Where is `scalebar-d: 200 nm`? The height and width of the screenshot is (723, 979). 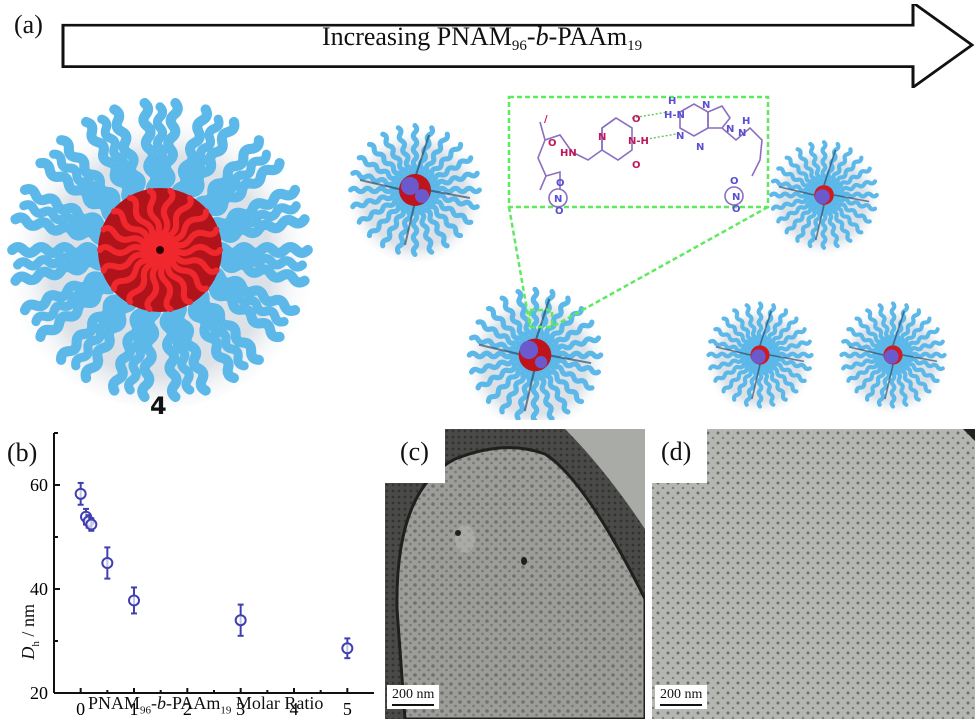 scalebar-d: 200 nm is located at coordinates (681, 697).